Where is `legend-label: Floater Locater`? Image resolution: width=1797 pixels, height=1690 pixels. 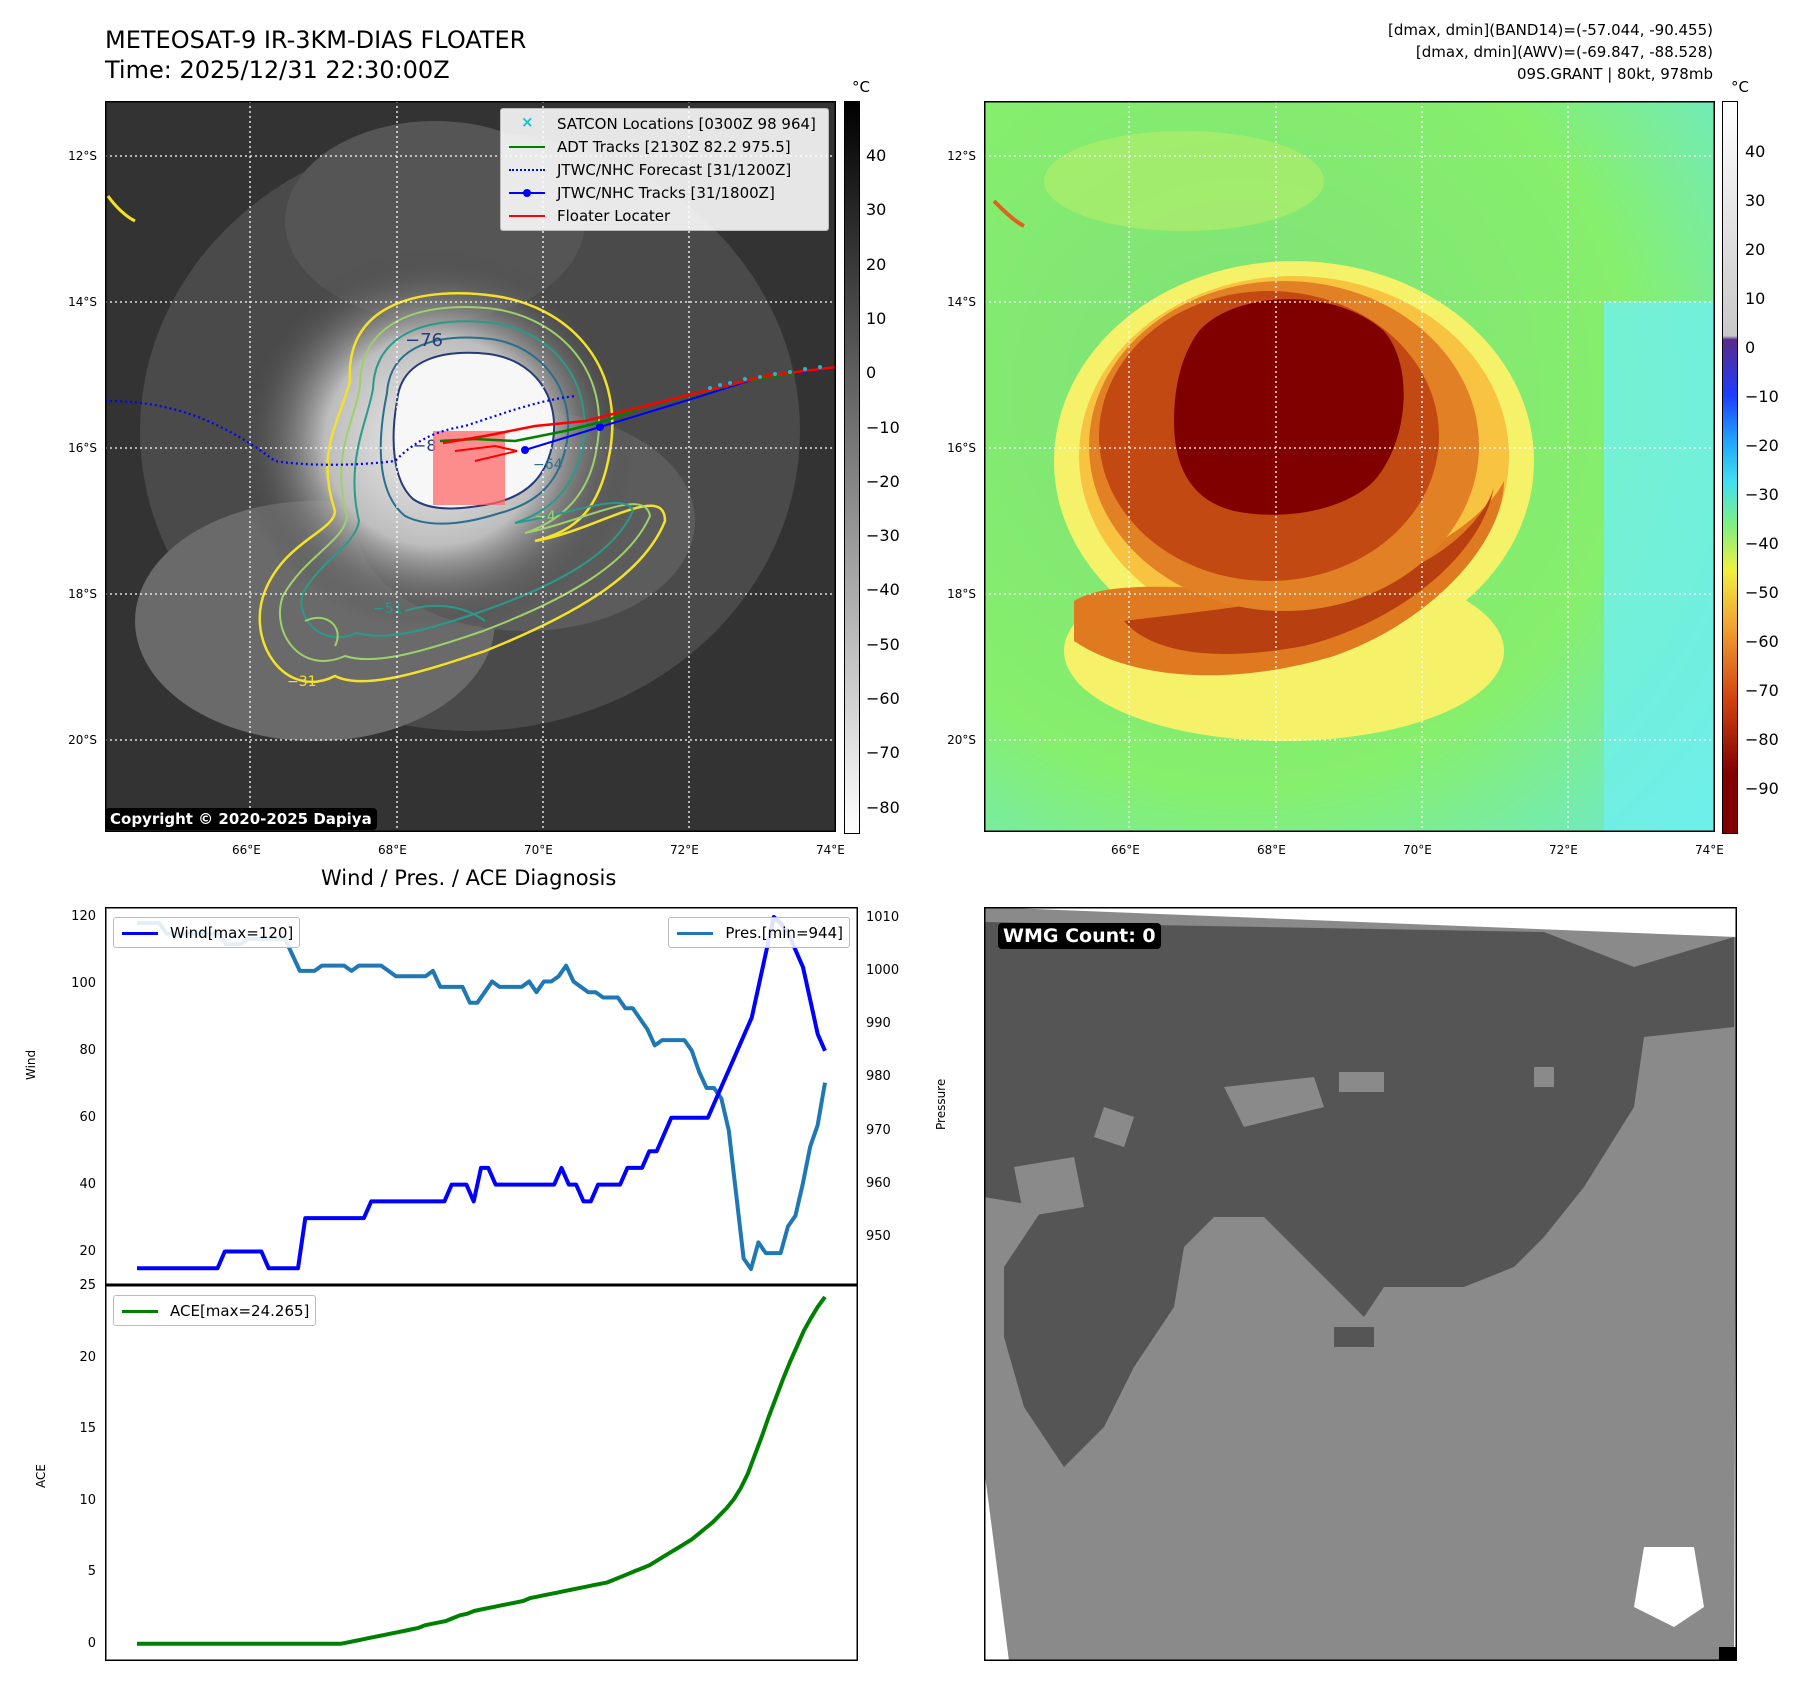 legend-label: Floater Locater is located at coordinates (614, 215).